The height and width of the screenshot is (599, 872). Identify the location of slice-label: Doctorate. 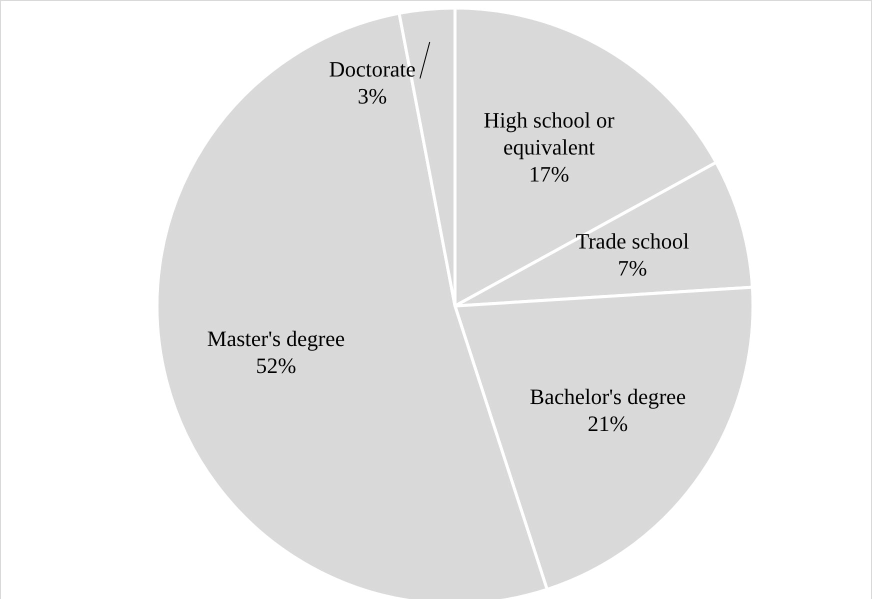
(372, 69).